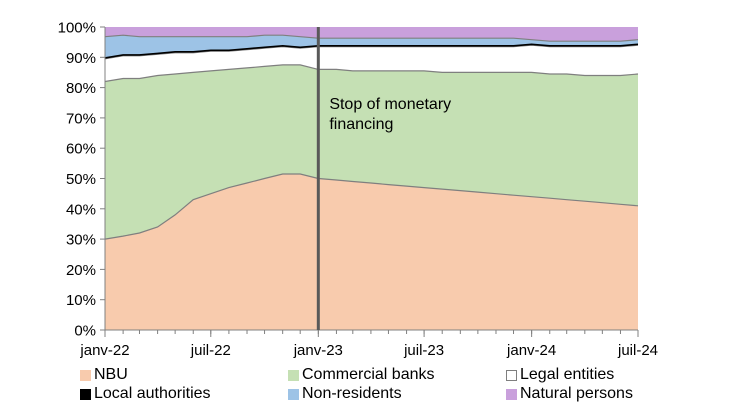  I want to click on y-tick-label: 20%, so click(81, 270).